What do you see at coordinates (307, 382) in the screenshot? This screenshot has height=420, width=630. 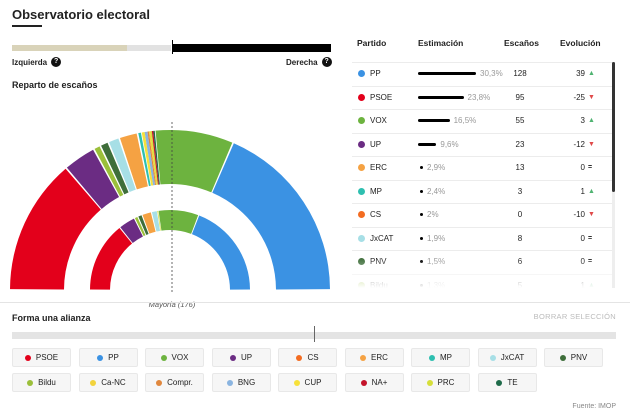 I see `alliance-chip-cup: CUP` at bounding box center [307, 382].